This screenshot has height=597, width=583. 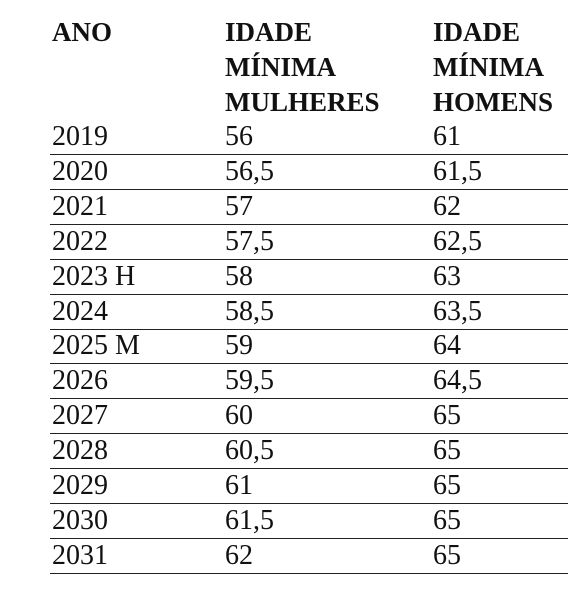 I want to click on table-cell: 59, so click(x=239, y=346).